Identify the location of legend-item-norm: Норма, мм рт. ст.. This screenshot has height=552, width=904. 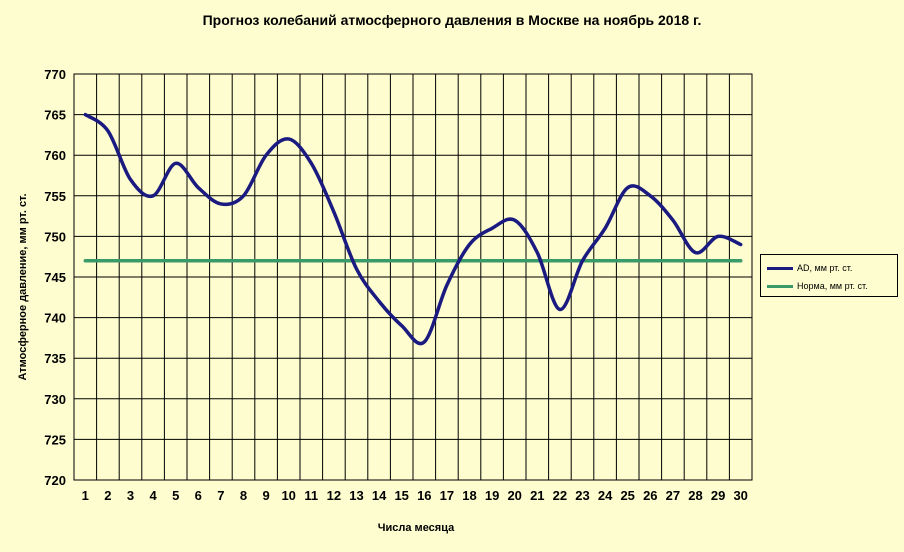
(817, 286).